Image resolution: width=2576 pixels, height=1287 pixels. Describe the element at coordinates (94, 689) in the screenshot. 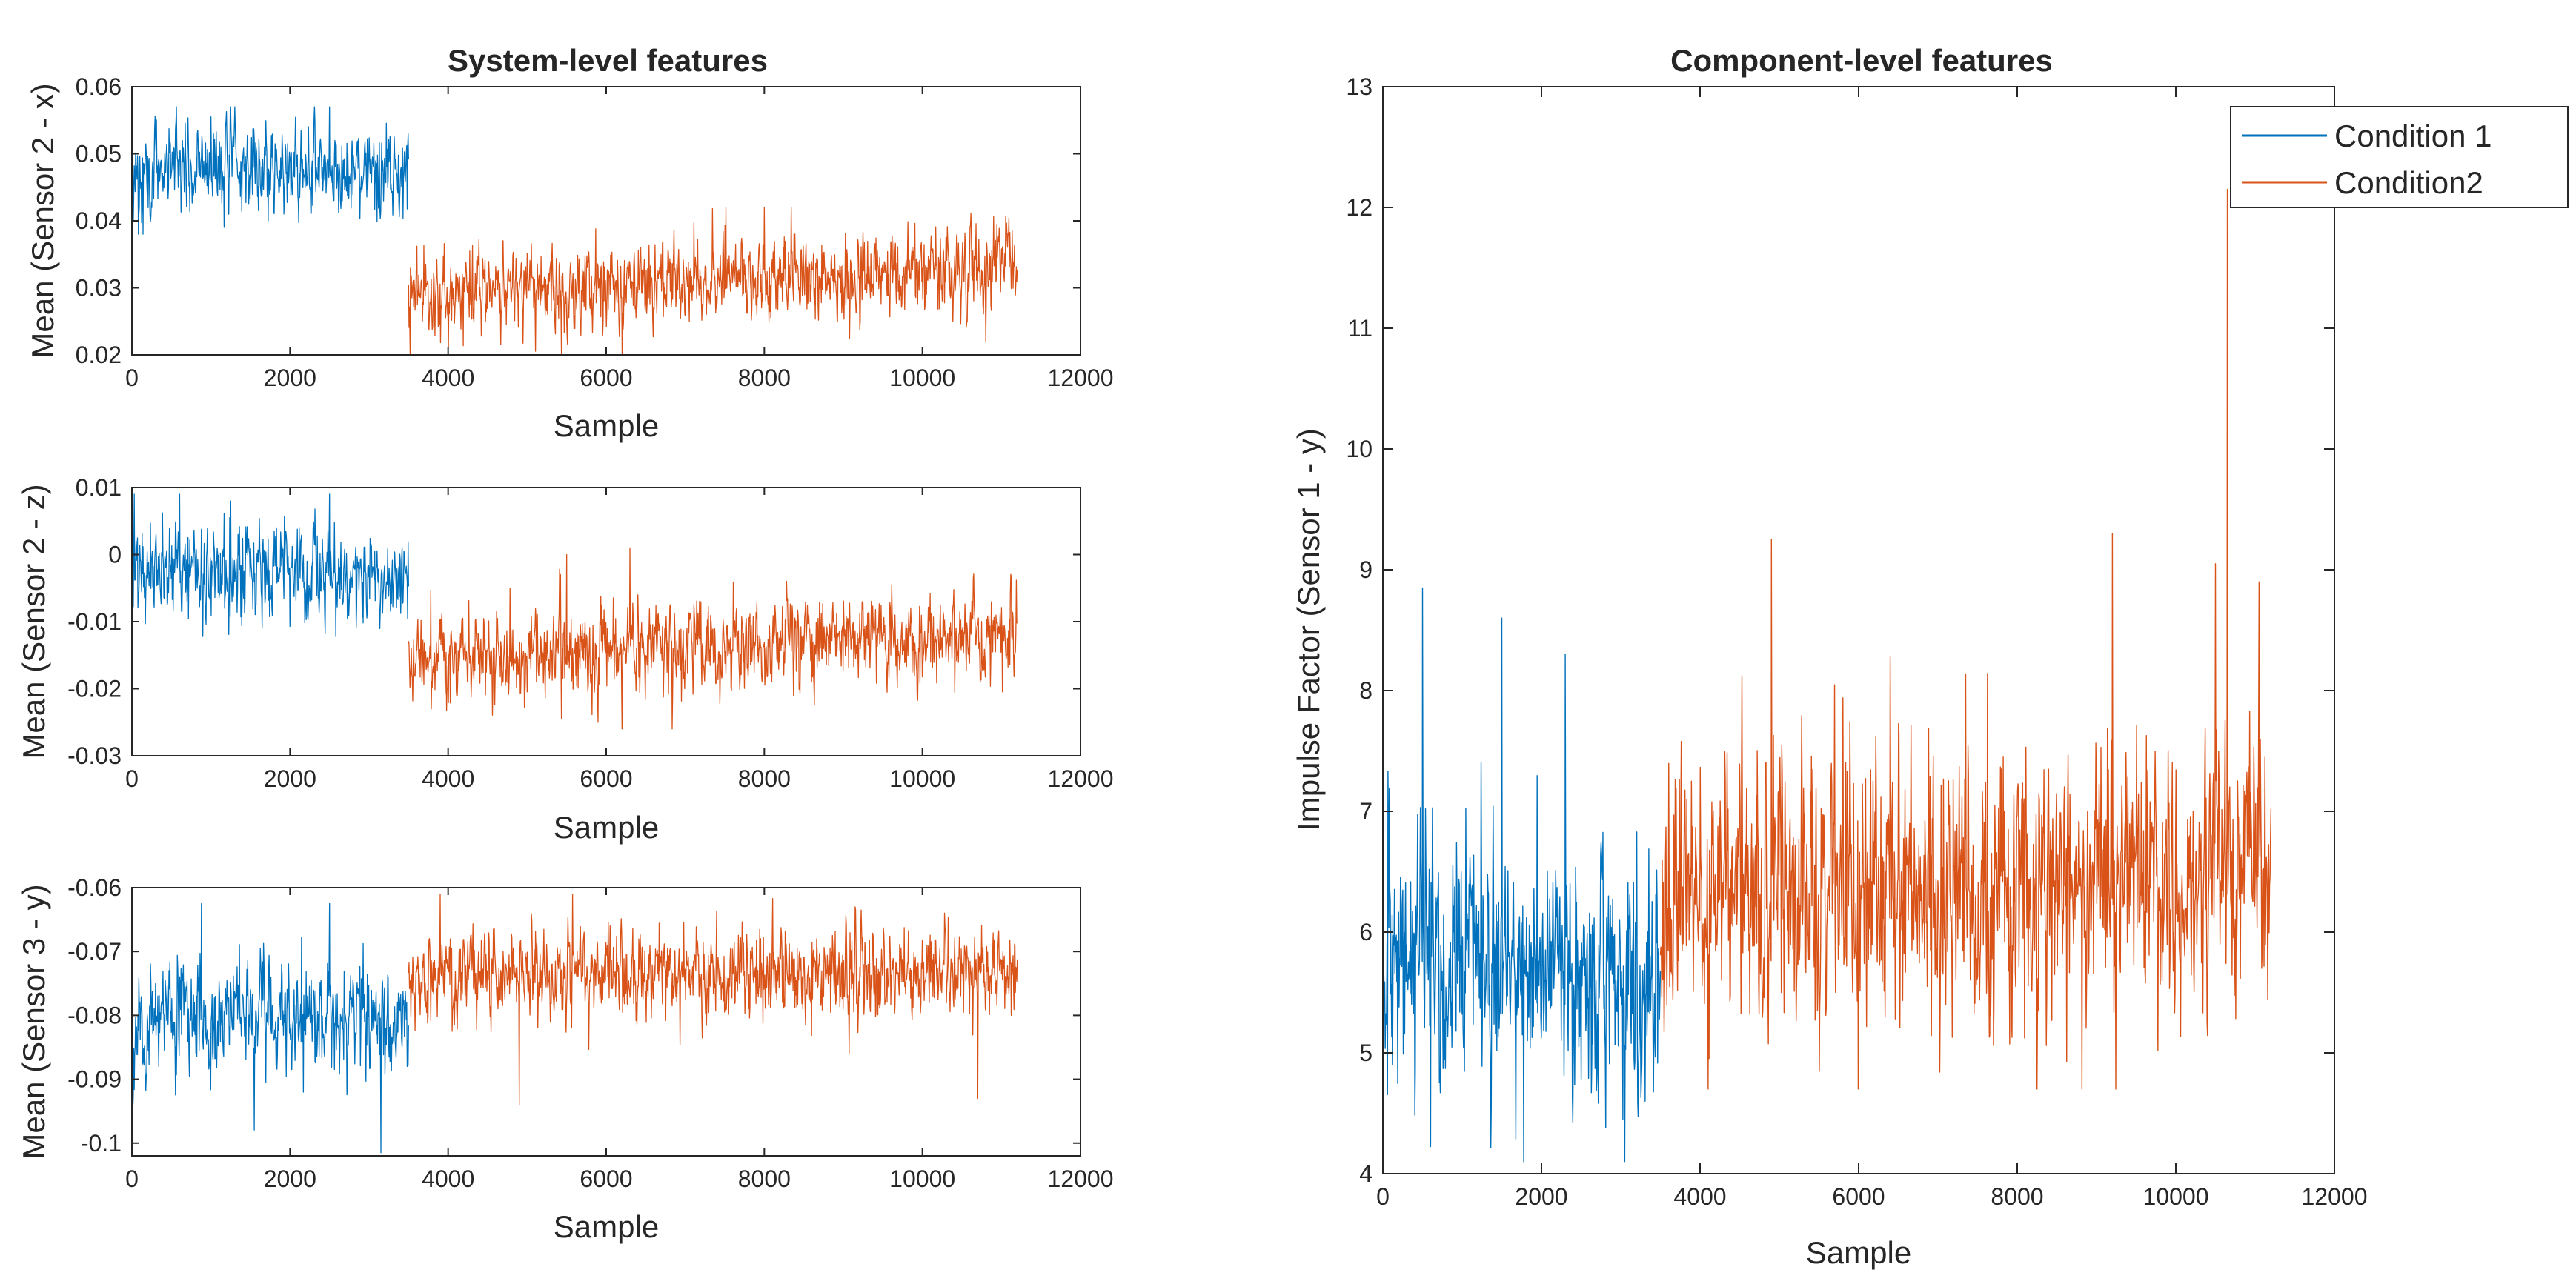

I see `y-tick-label: -0.02` at that location.